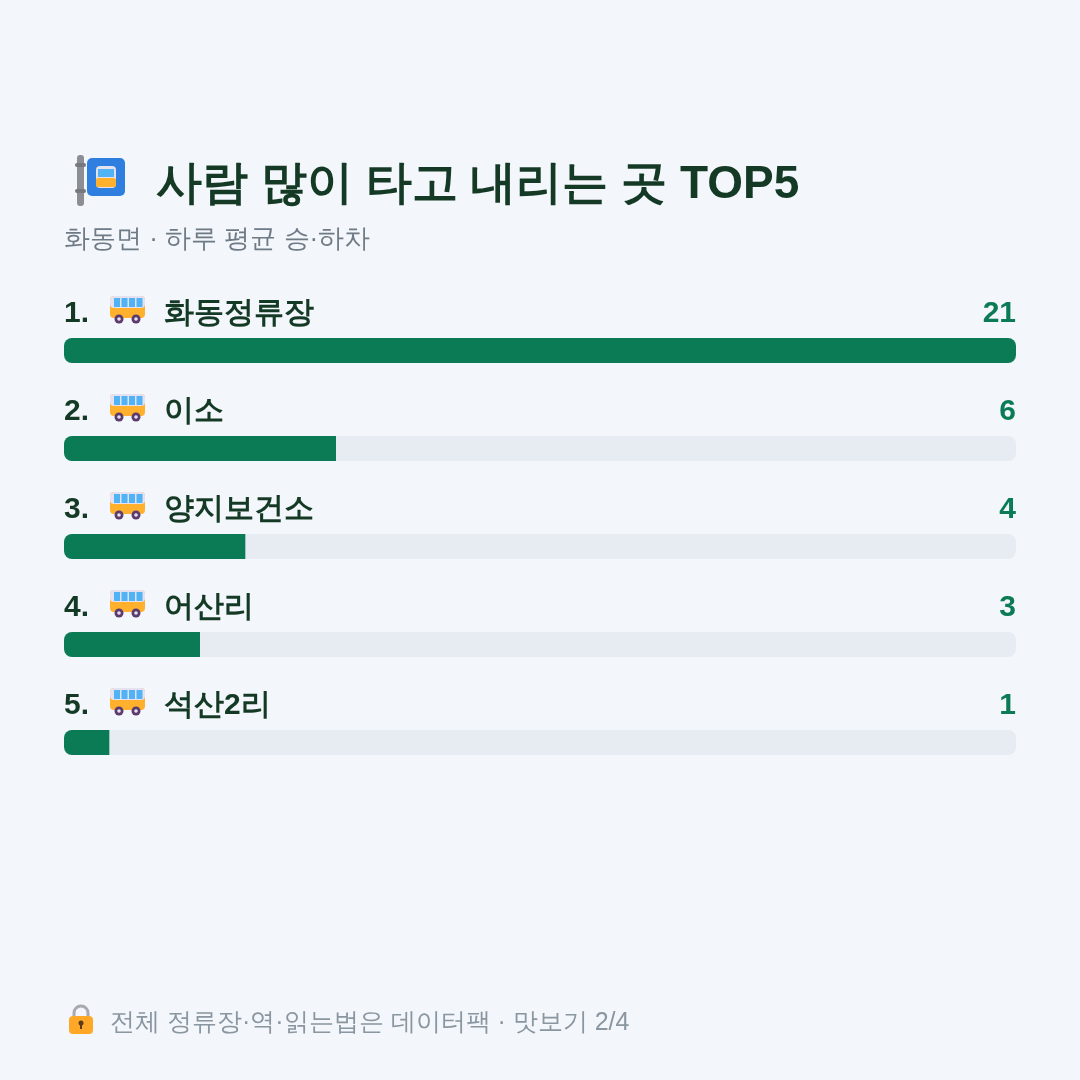 This screenshot has height=1080, width=1080. I want to click on chart-subtitle: 화동면 · 하루 평균 승·하차, so click(217, 238).